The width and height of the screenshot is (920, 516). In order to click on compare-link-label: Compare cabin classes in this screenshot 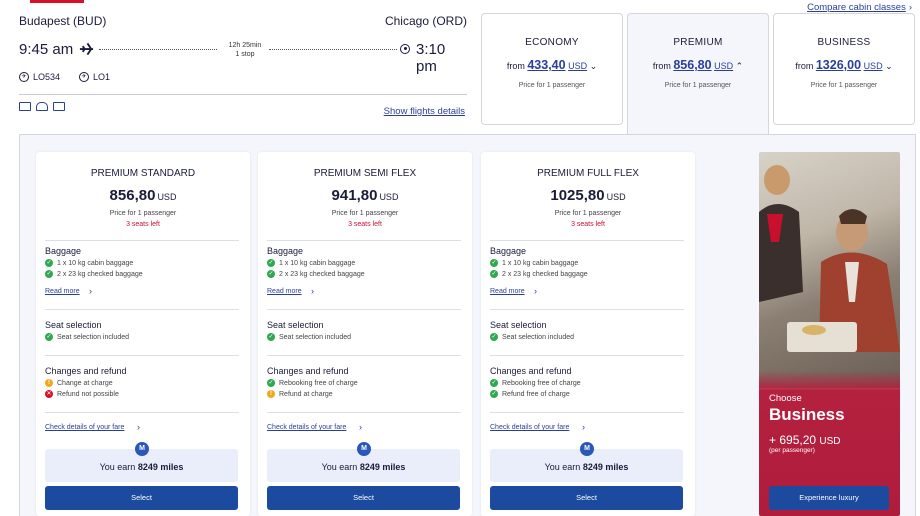, I will do `click(856, 7)`.